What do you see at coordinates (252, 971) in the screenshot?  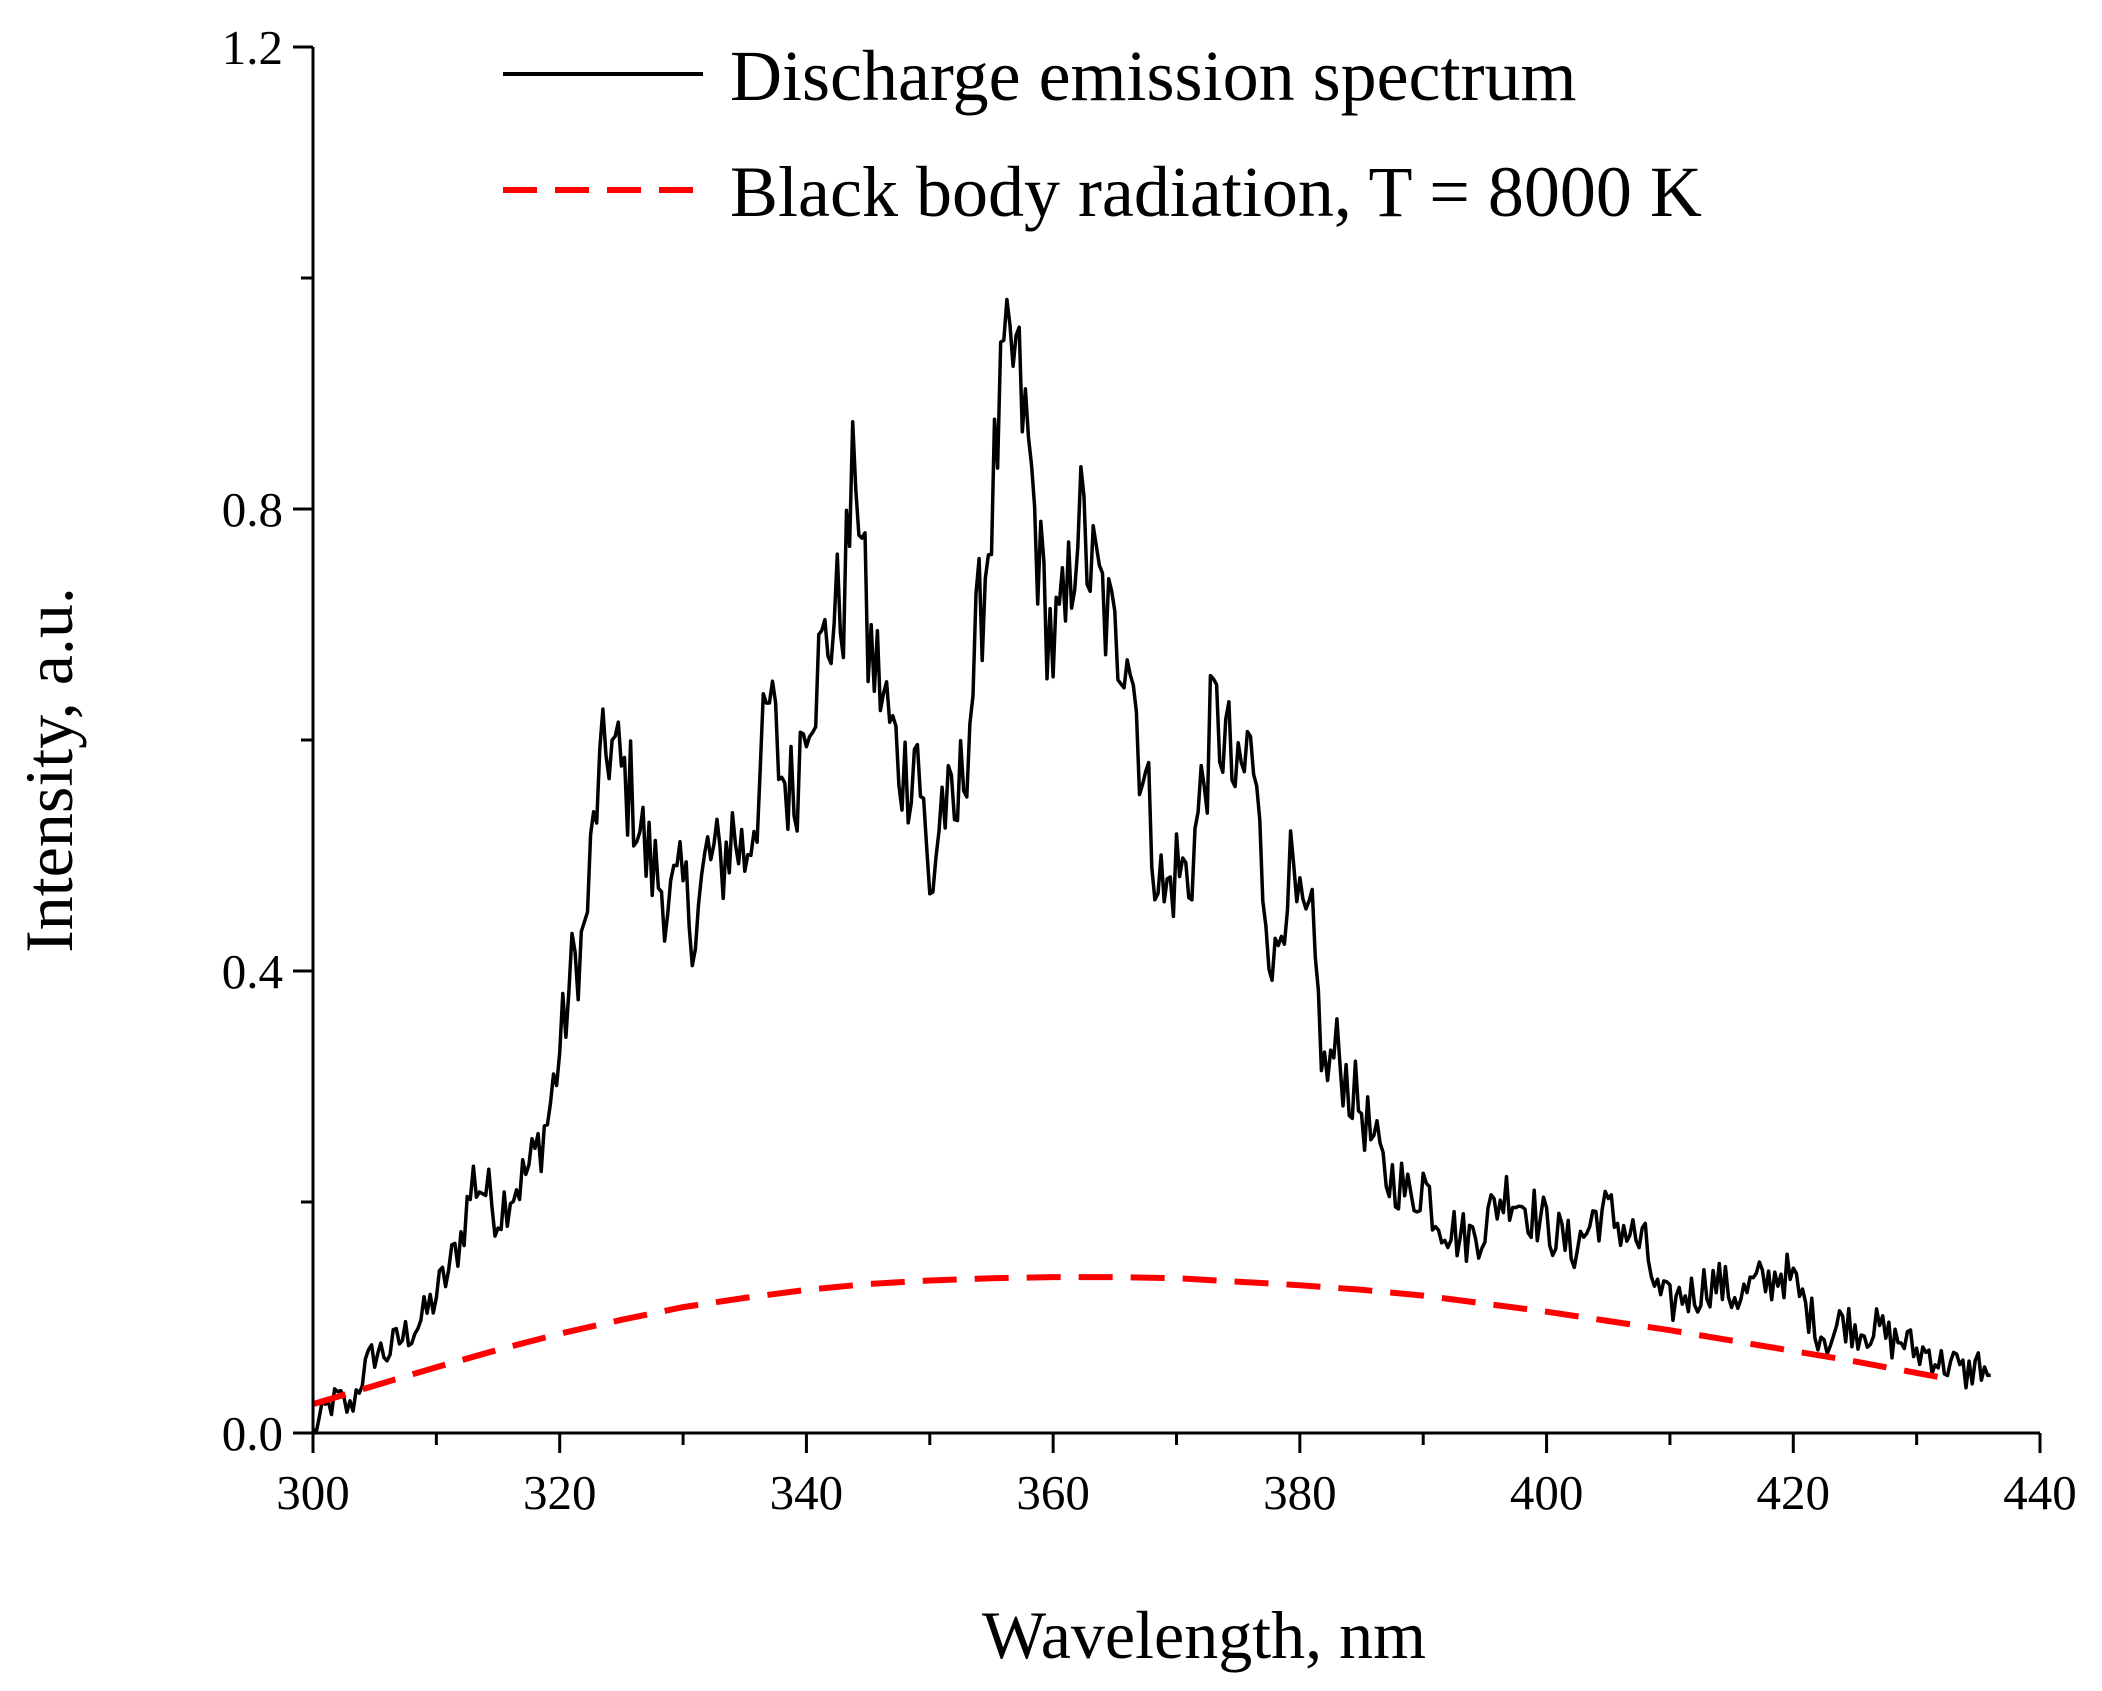 I see `y-tick-label: 0.4` at bounding box center [252, 971].